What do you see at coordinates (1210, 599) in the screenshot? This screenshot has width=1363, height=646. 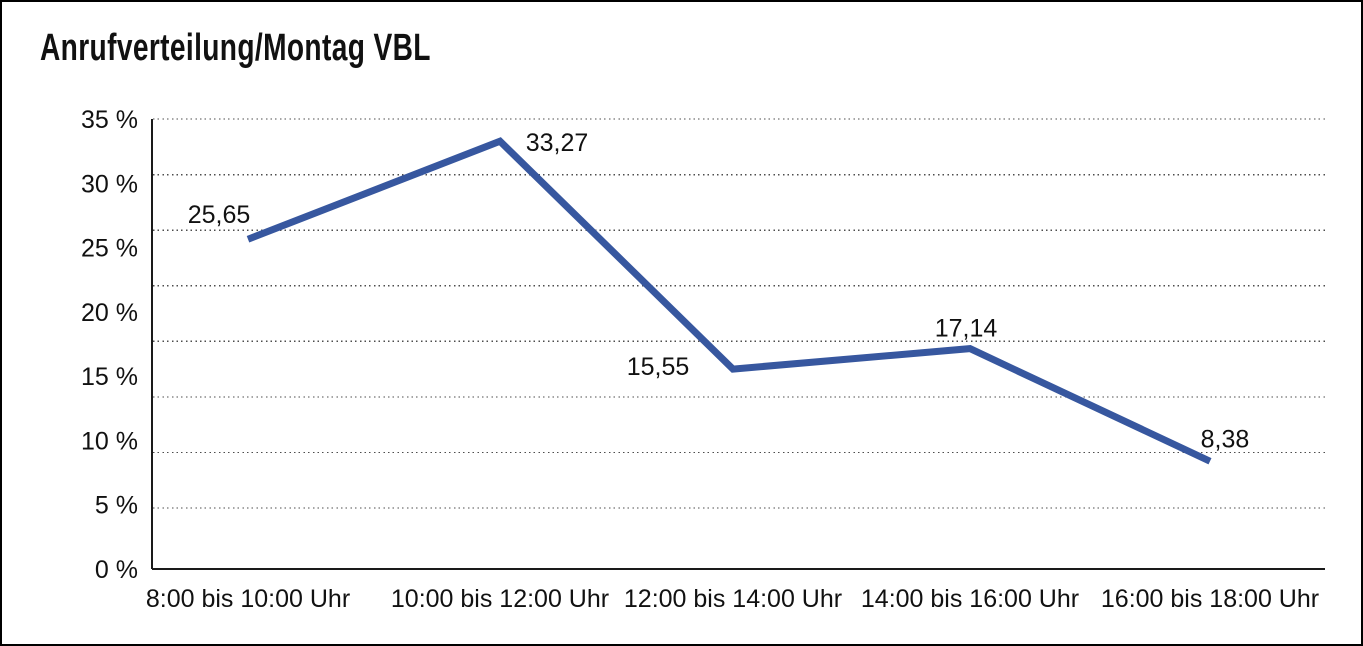 I see `x-axis-category-label: 16:00 bis 18:00 Uhr` at bounding box center [1210, 599].